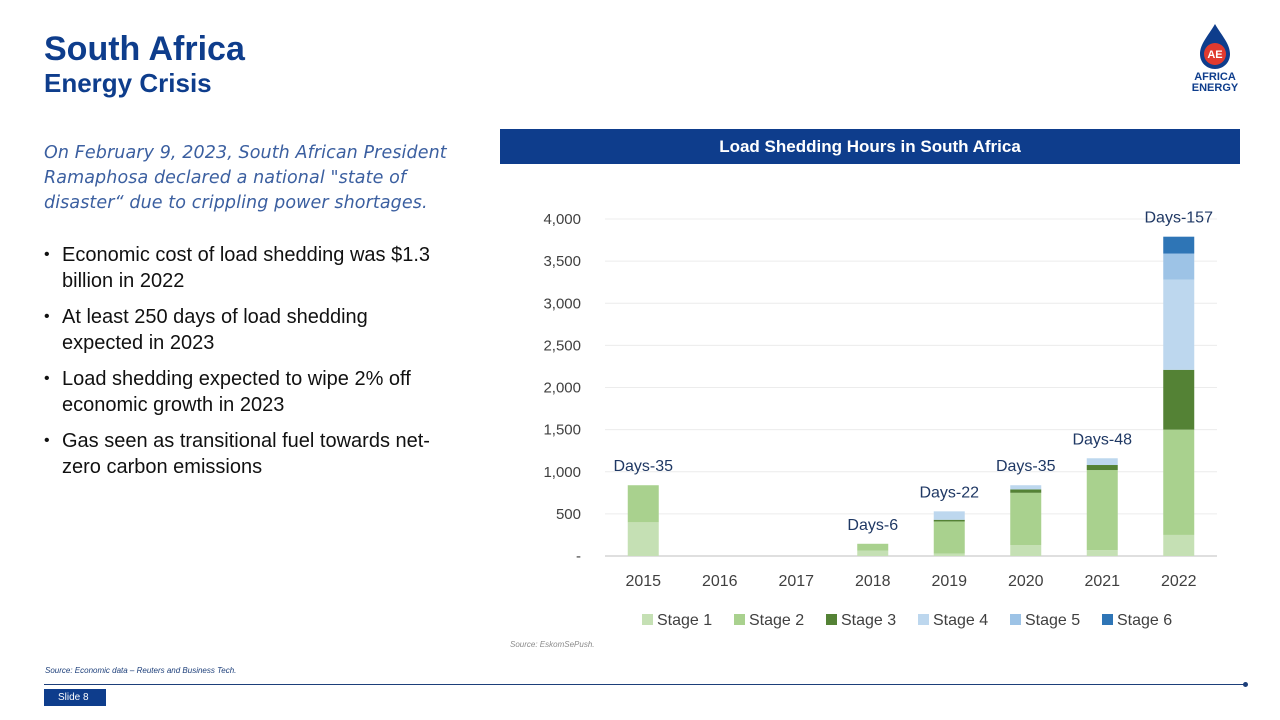  What do you see at coordinates (776, 620) in the screenshot?
I see `legend-label: Stage 2` at bounding box center [776, 620].